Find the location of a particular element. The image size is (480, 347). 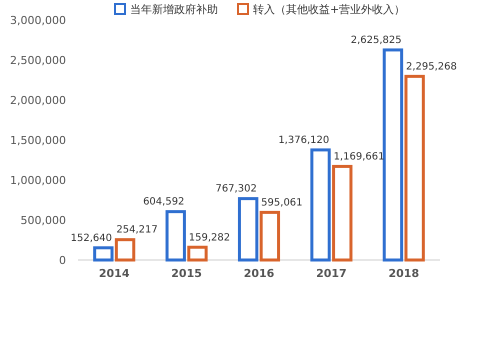

legend-label: 转入（其他收益+营业外收入） is located at coordinates (329, 9).